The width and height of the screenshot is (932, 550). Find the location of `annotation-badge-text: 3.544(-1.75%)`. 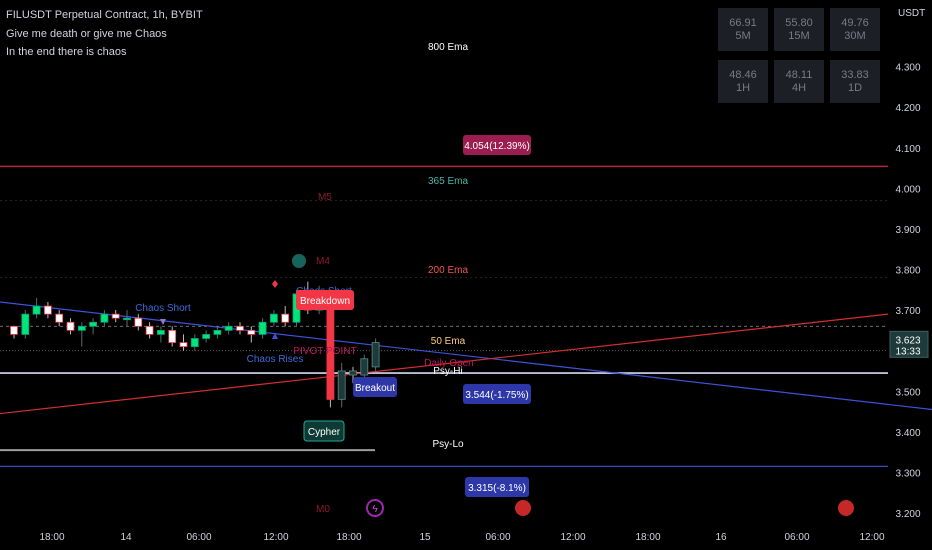

annotation-badge-text: 3.544(-1.75%) is located at coordinates (496, 395).